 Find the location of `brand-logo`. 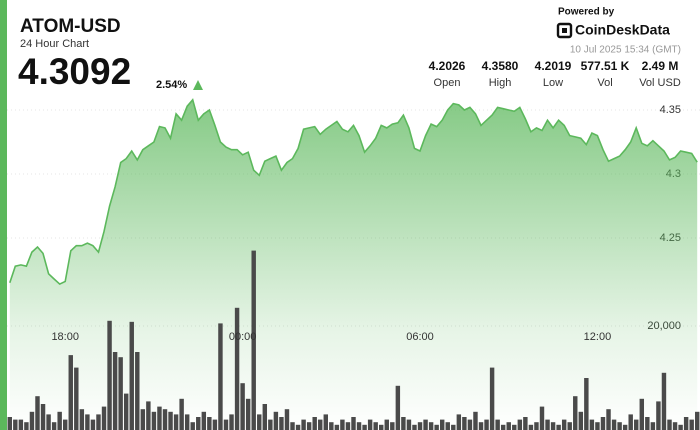

brand-logo is located at coordinates (564, 30).